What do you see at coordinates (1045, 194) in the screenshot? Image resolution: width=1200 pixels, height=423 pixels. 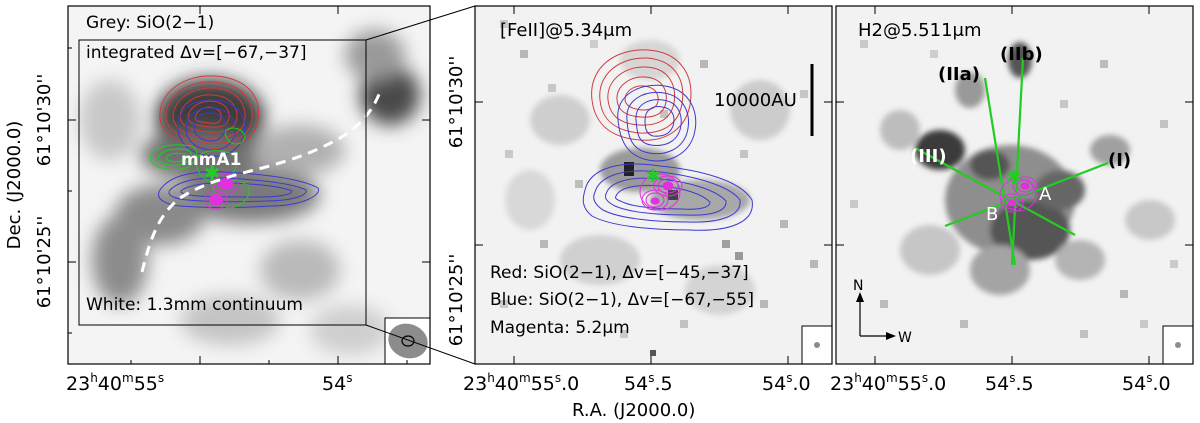 I see `source-label-A: A` at bounding box center [1045, 194].